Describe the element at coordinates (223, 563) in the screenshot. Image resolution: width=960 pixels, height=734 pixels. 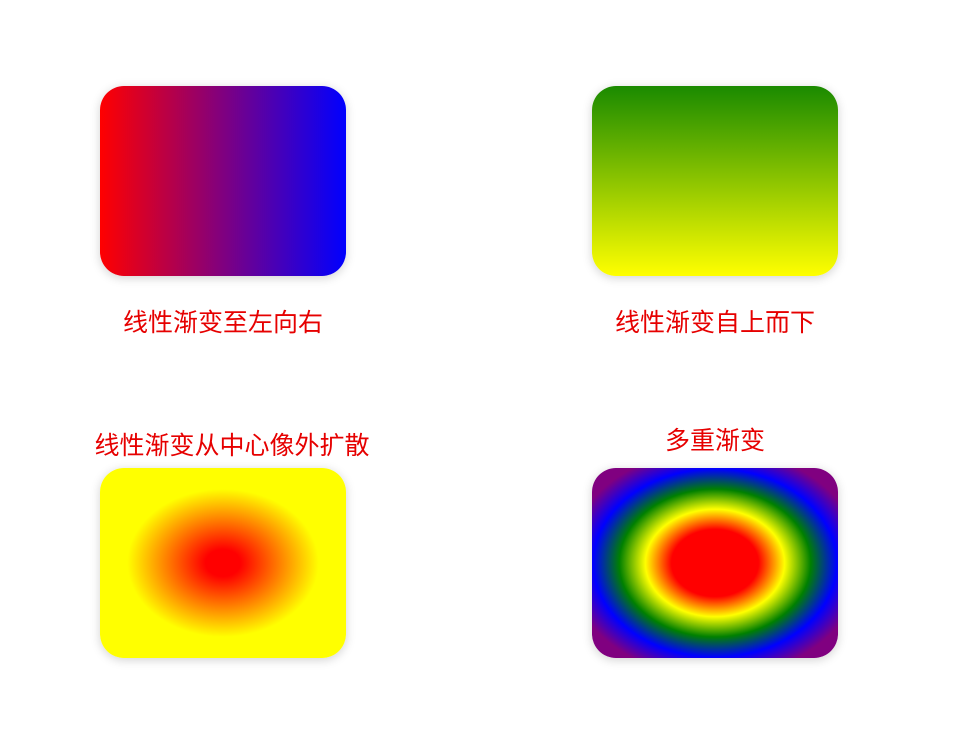
I see `center-outward-radial-gradient-box` at that location.